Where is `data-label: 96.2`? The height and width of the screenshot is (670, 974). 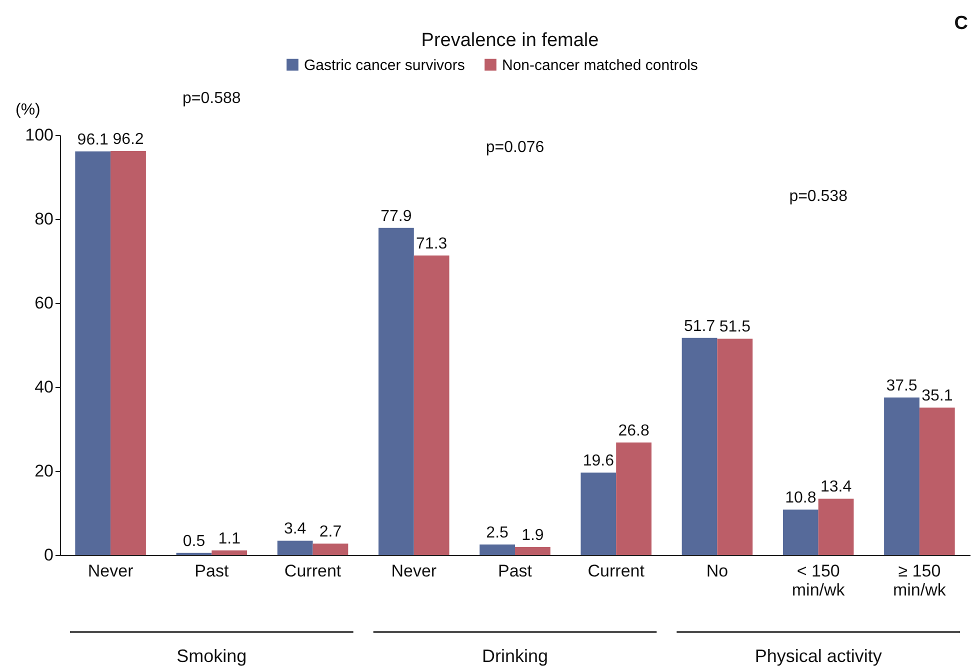
data-label: 96.2 is located at coordinates (128, 139).